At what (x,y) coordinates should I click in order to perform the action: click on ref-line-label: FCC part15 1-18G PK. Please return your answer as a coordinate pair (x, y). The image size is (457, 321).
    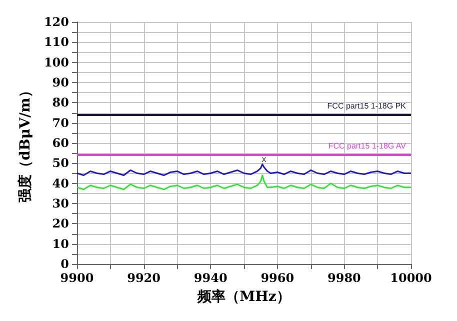
    Looking at the image, I should click on (367, 105).